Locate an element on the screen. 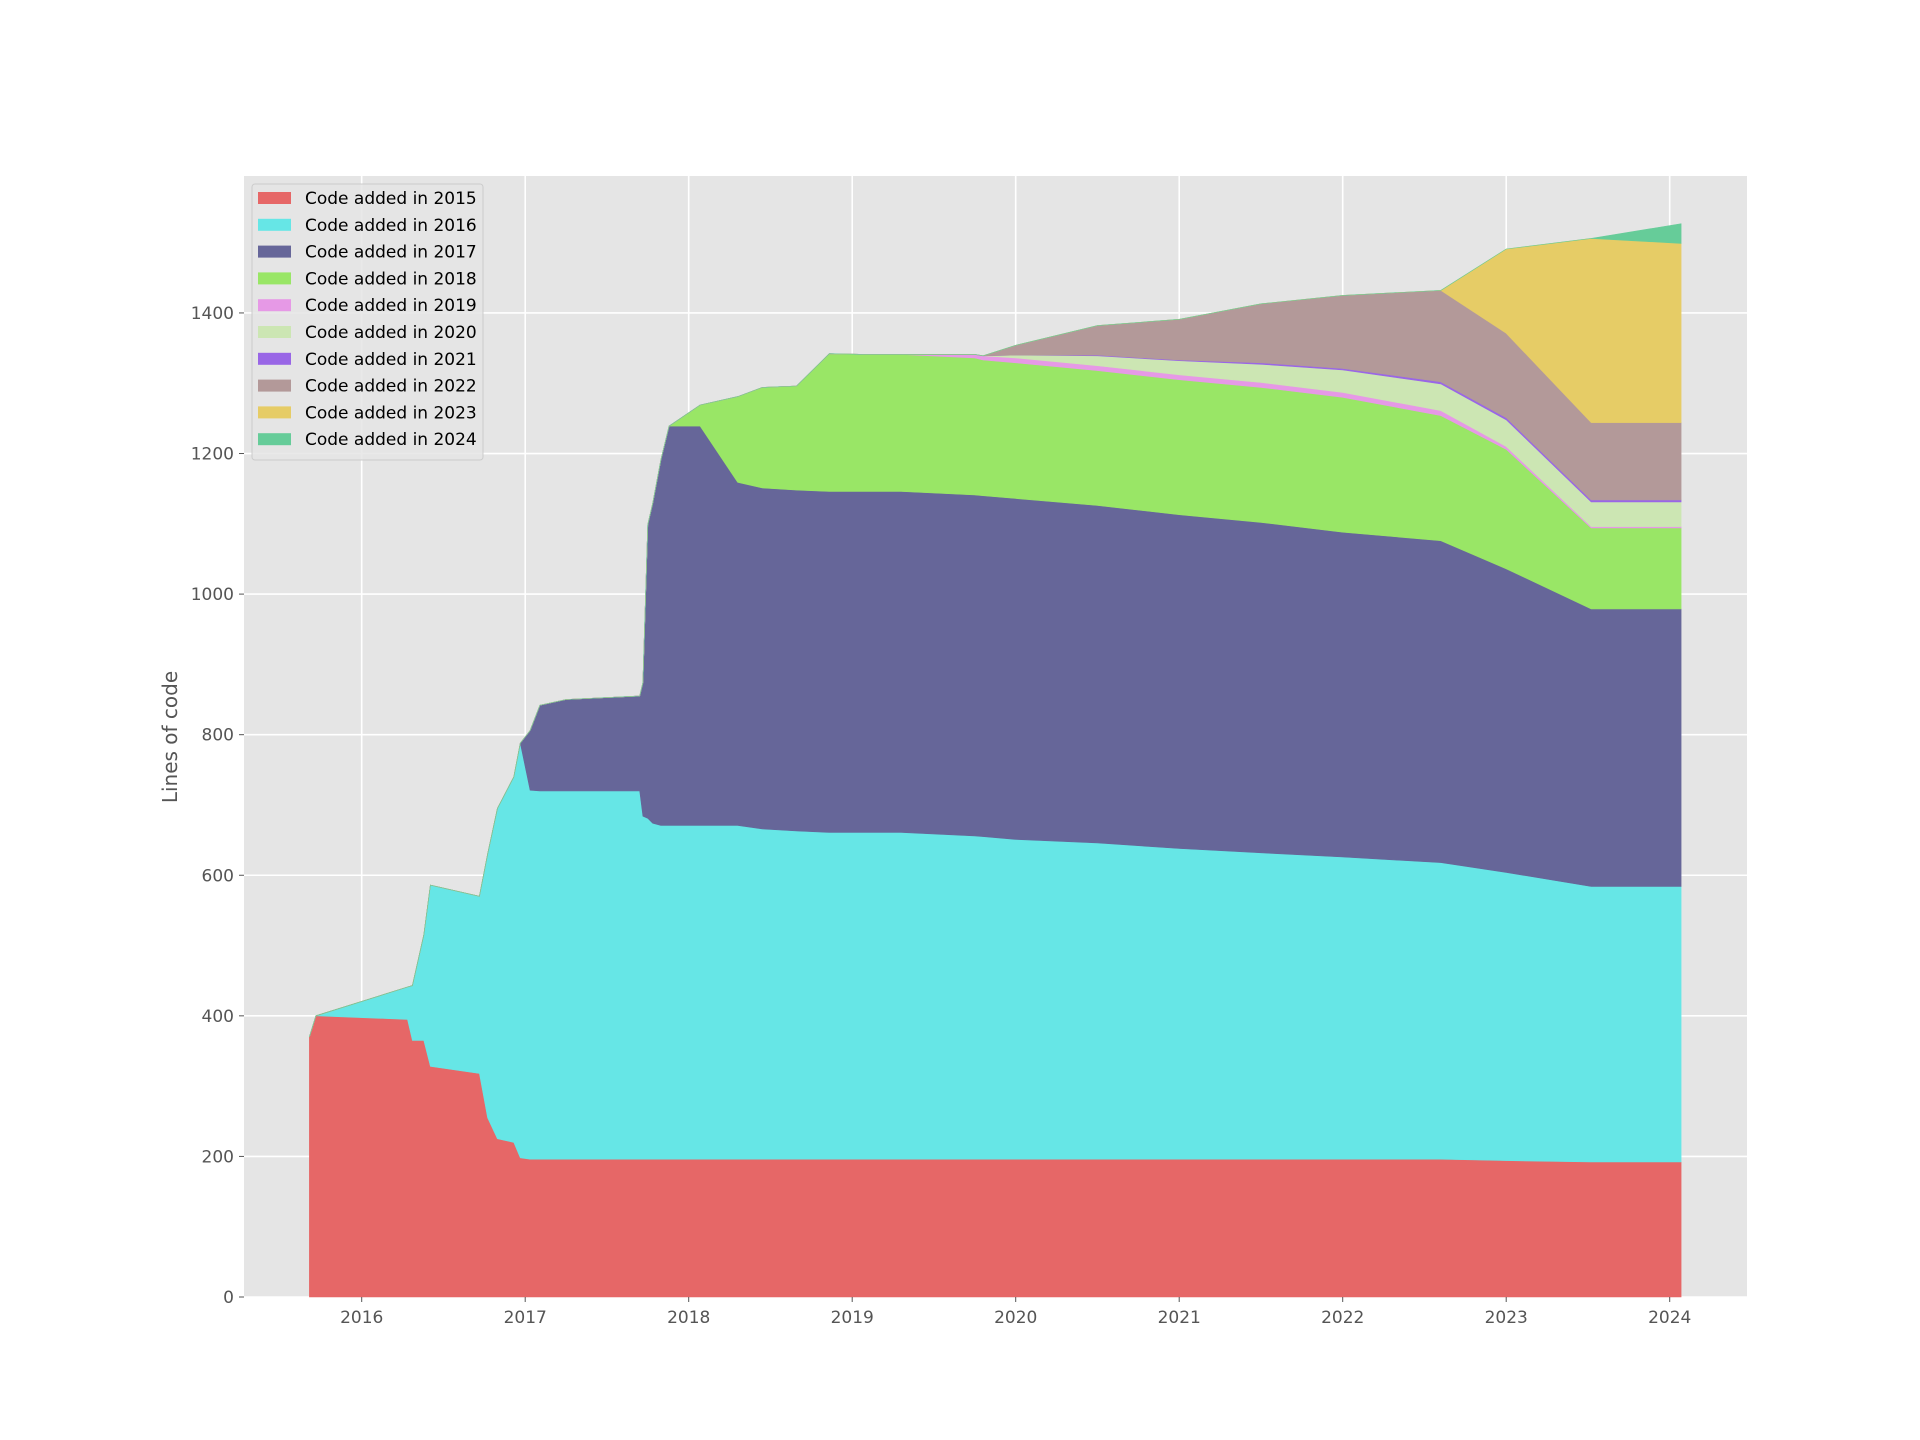 The height and width of the screenshot is (1440, 1920). legend-label: Code added in 2018 is located at coordinates (391, 279).